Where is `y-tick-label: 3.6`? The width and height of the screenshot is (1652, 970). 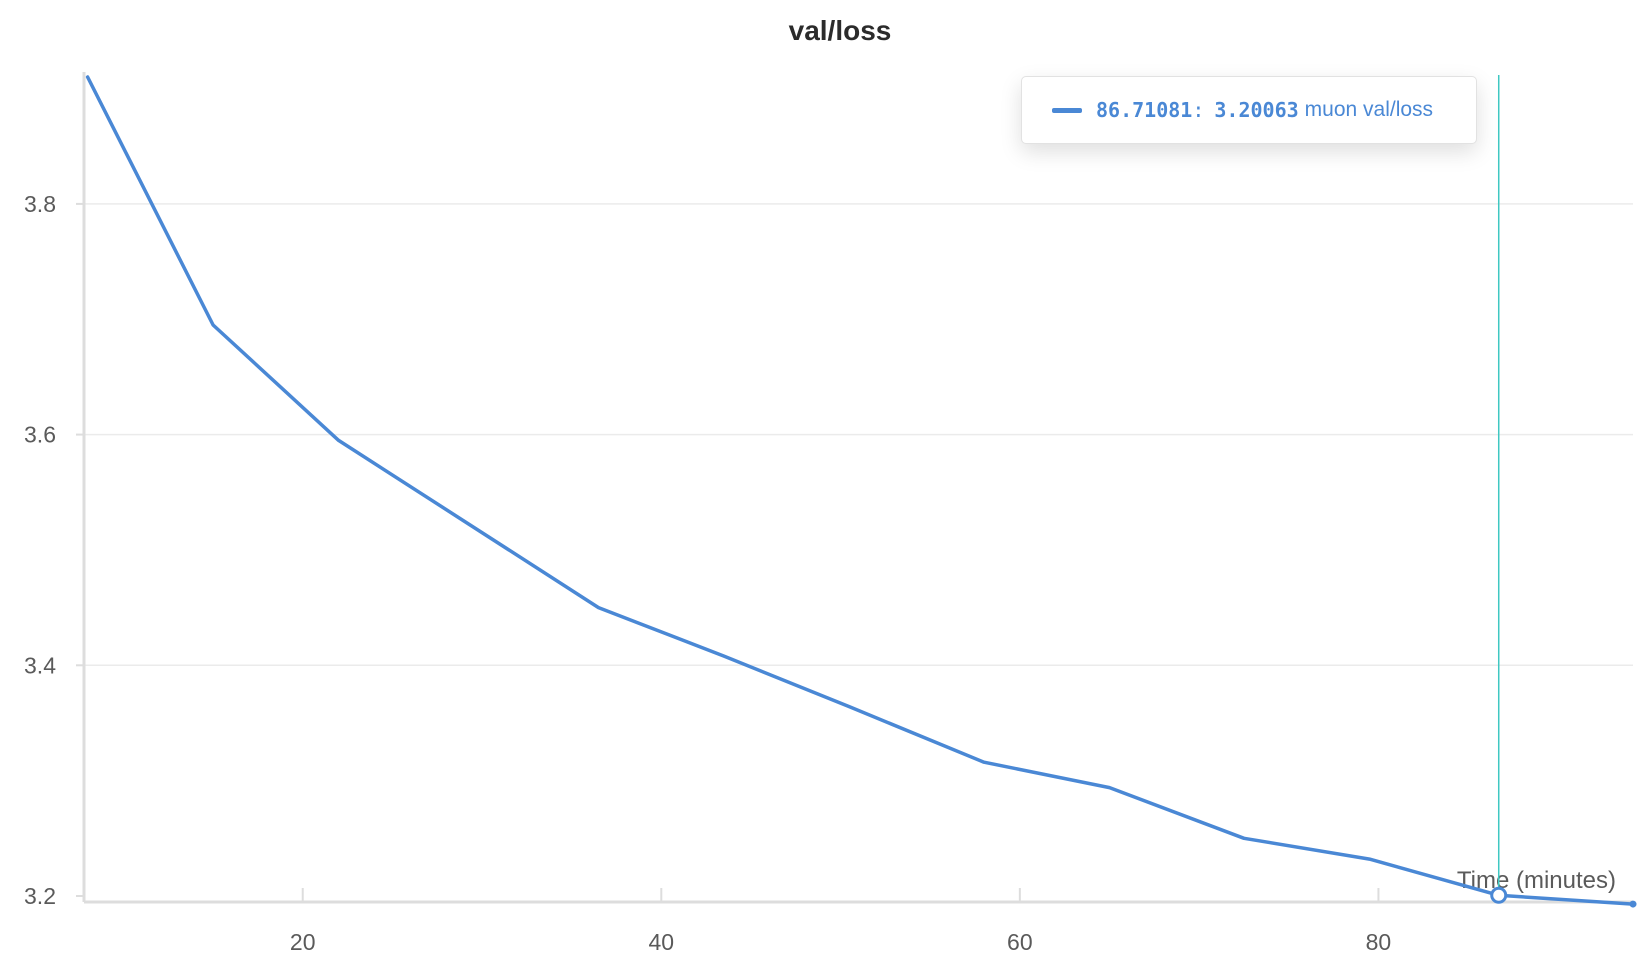
y-tick-label: 3.6 is located at coordinates (40, 435).